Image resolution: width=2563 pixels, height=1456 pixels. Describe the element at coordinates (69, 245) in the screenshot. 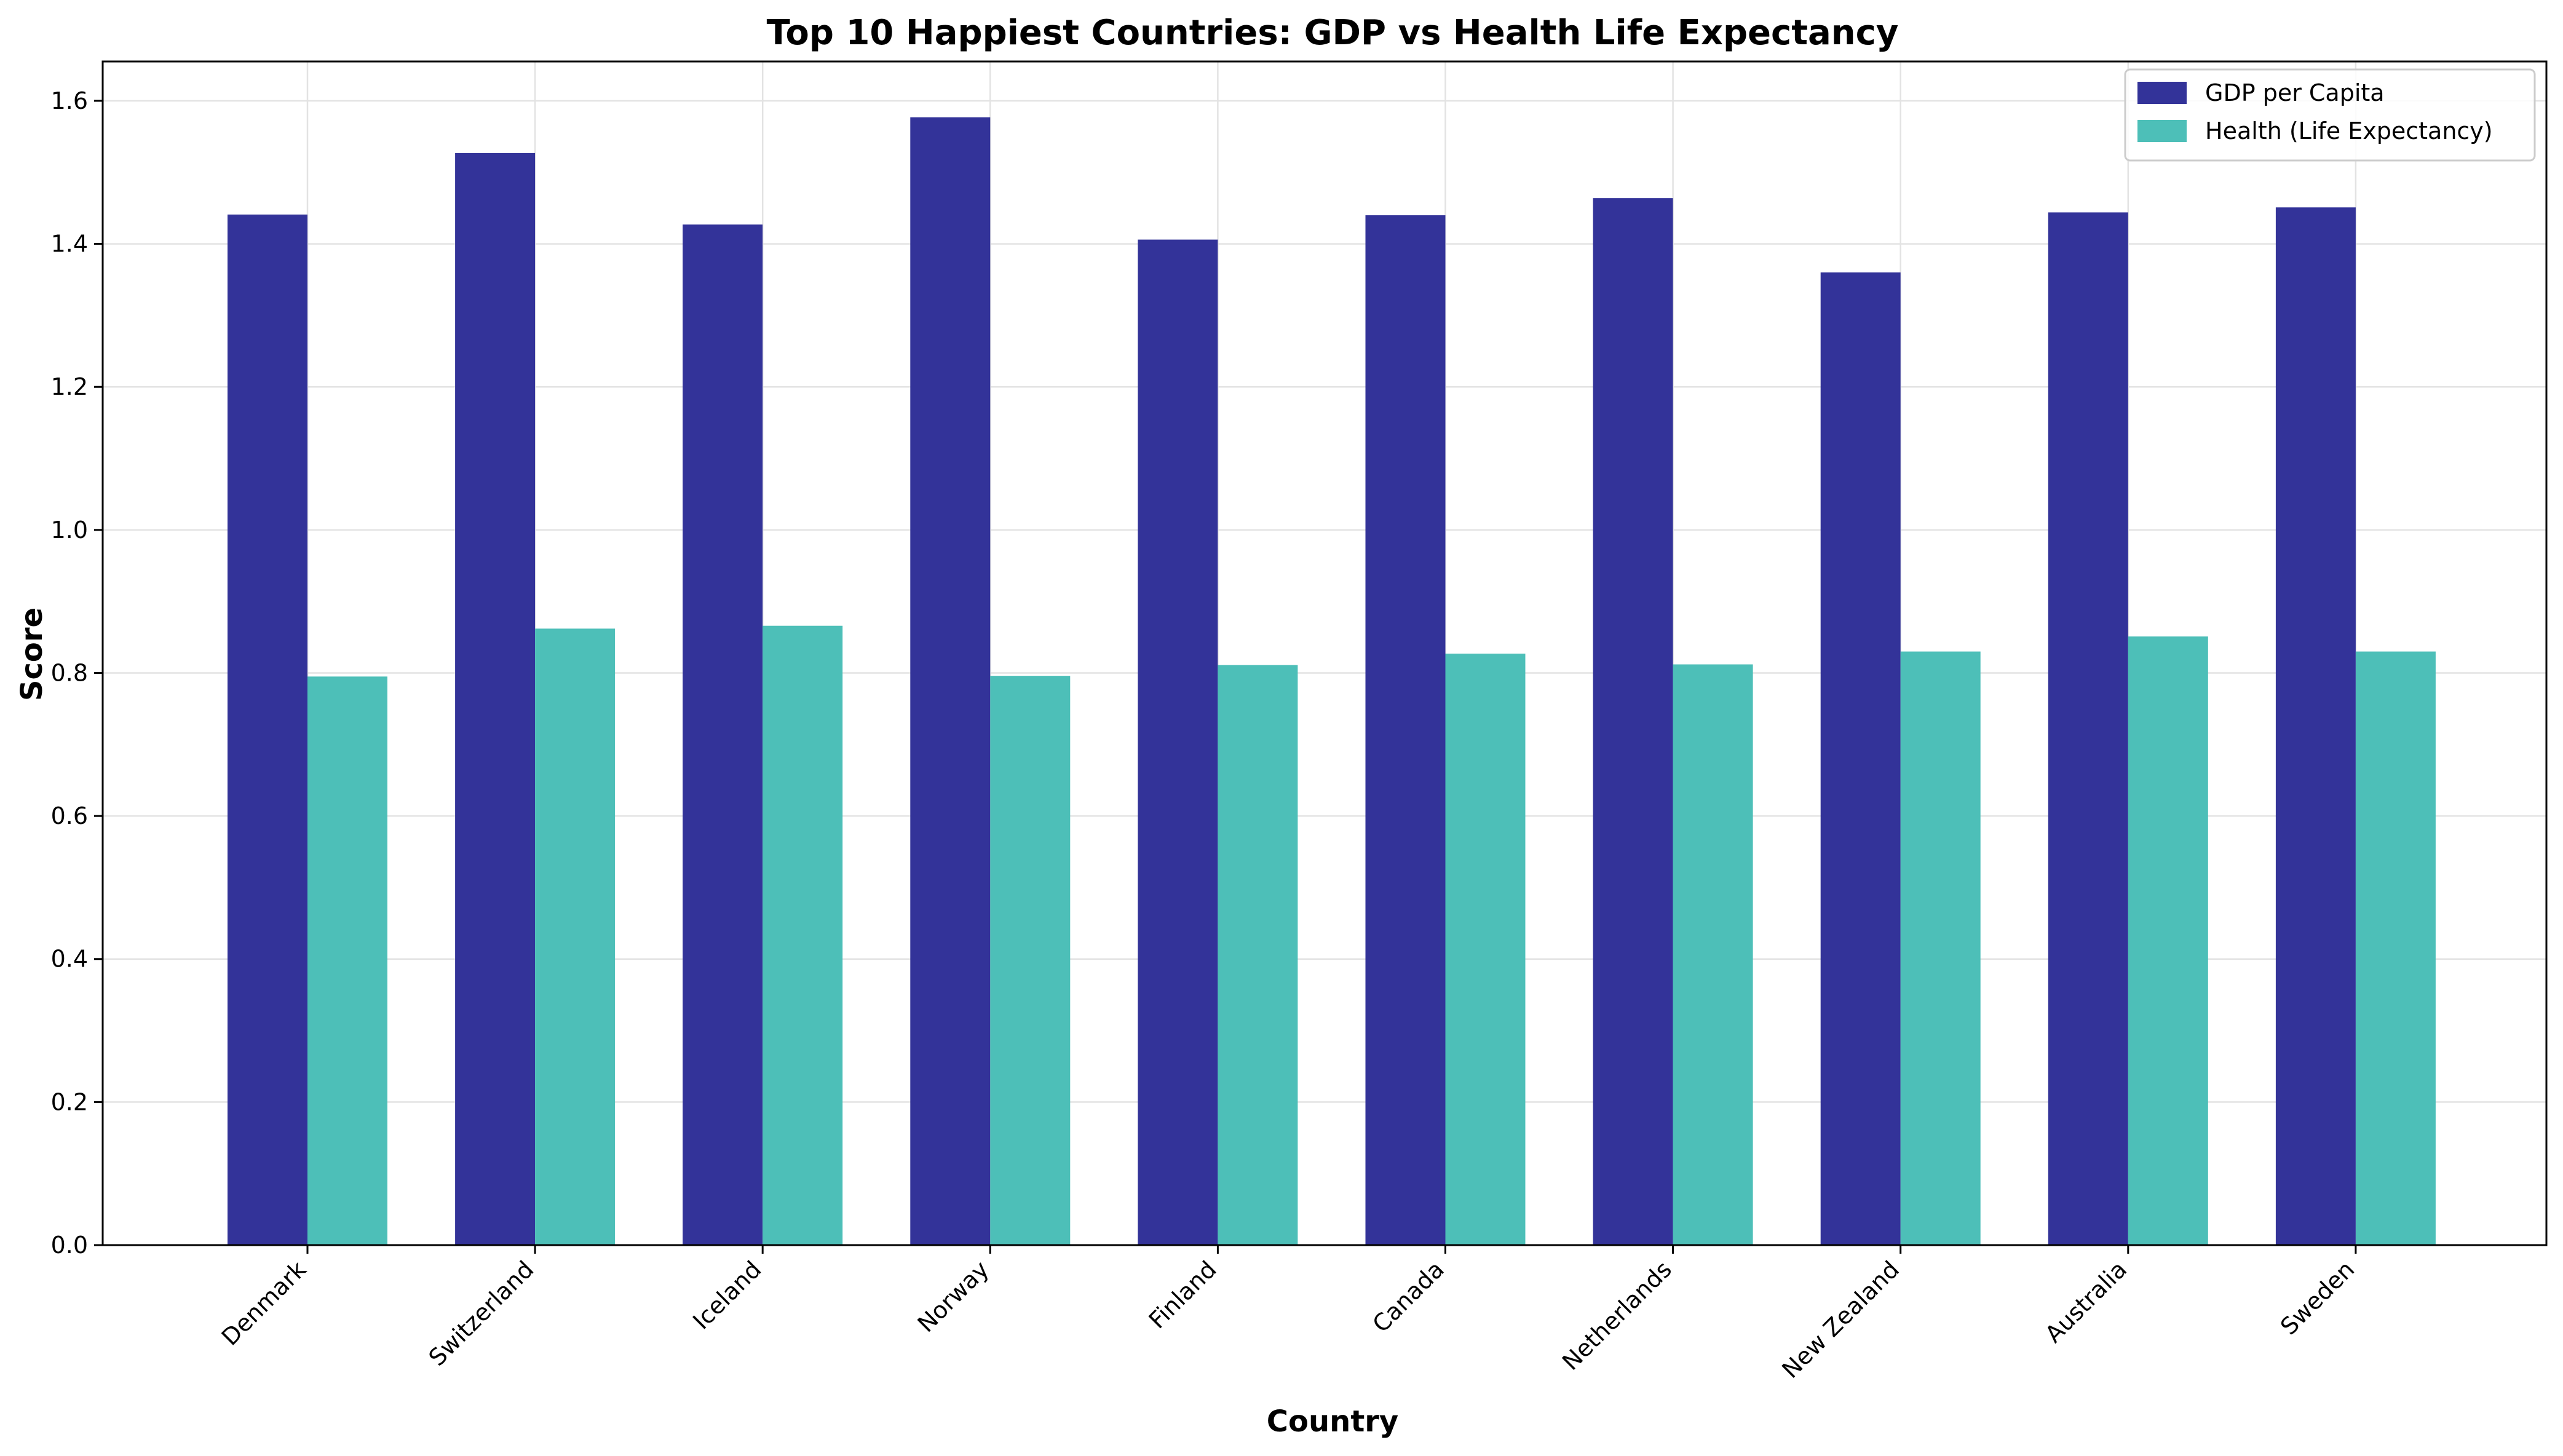

I see `y-tick-label: 1.4` at that location.